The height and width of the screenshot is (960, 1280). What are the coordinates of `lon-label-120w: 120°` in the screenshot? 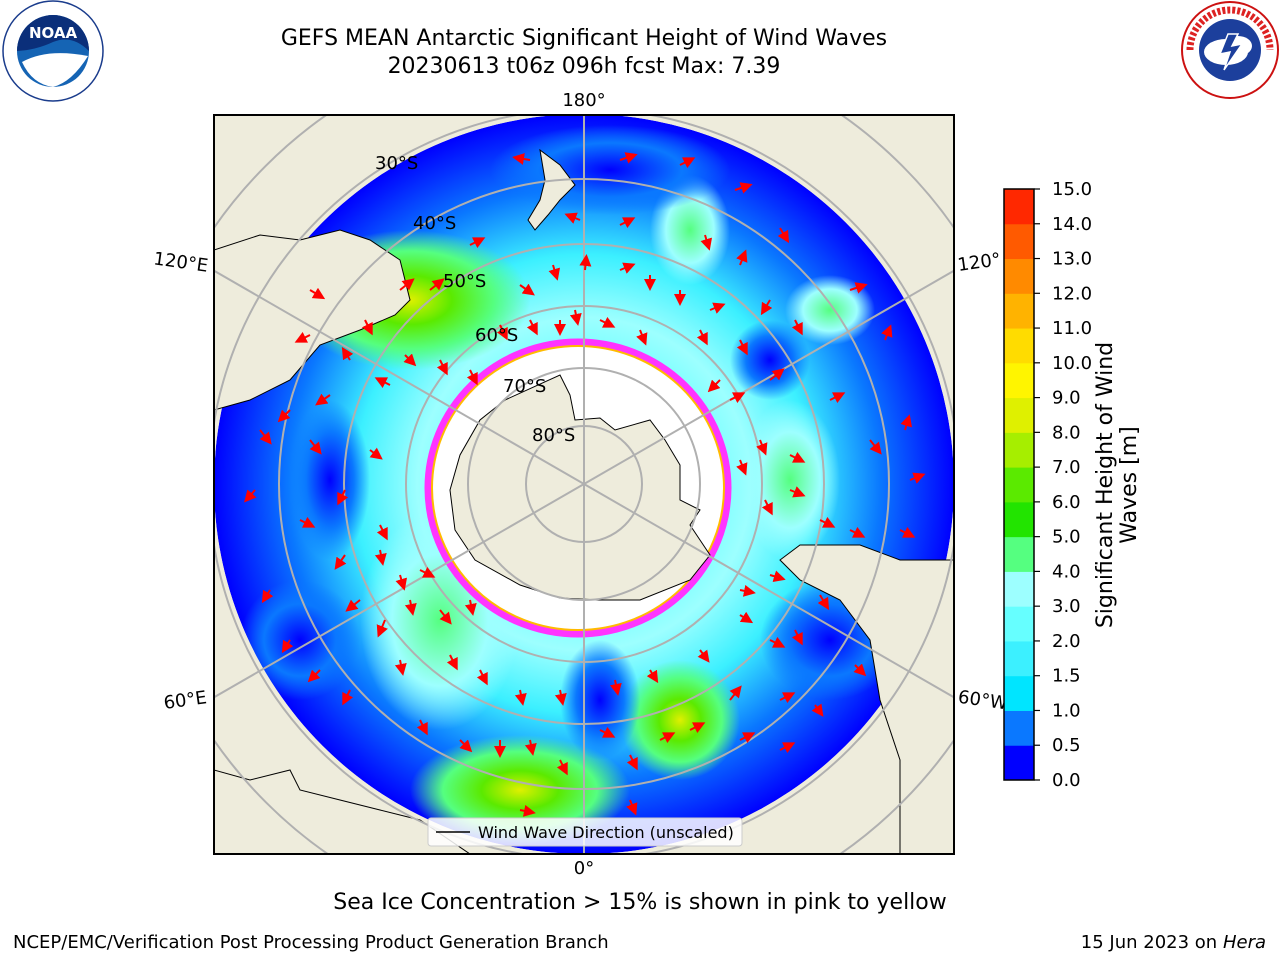 It's located at (979, 262).